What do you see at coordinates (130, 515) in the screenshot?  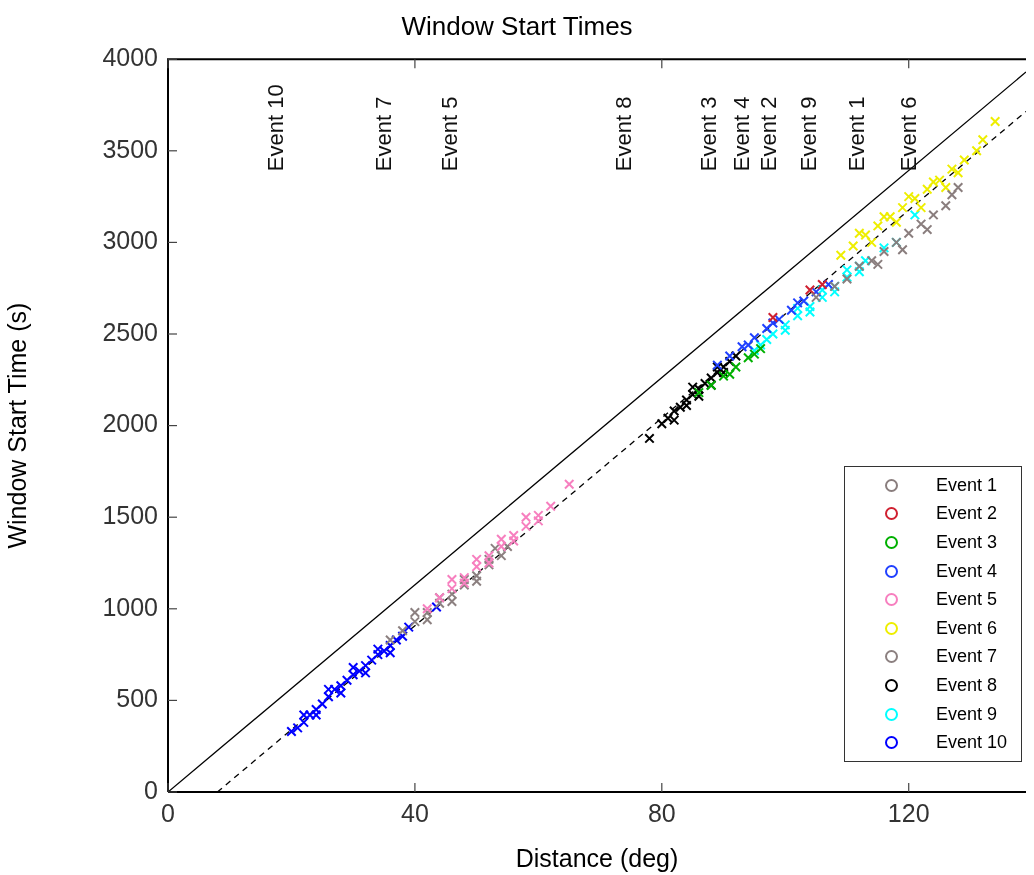 I see `y-tick-label: 1500` at bounding box center [130, 515].